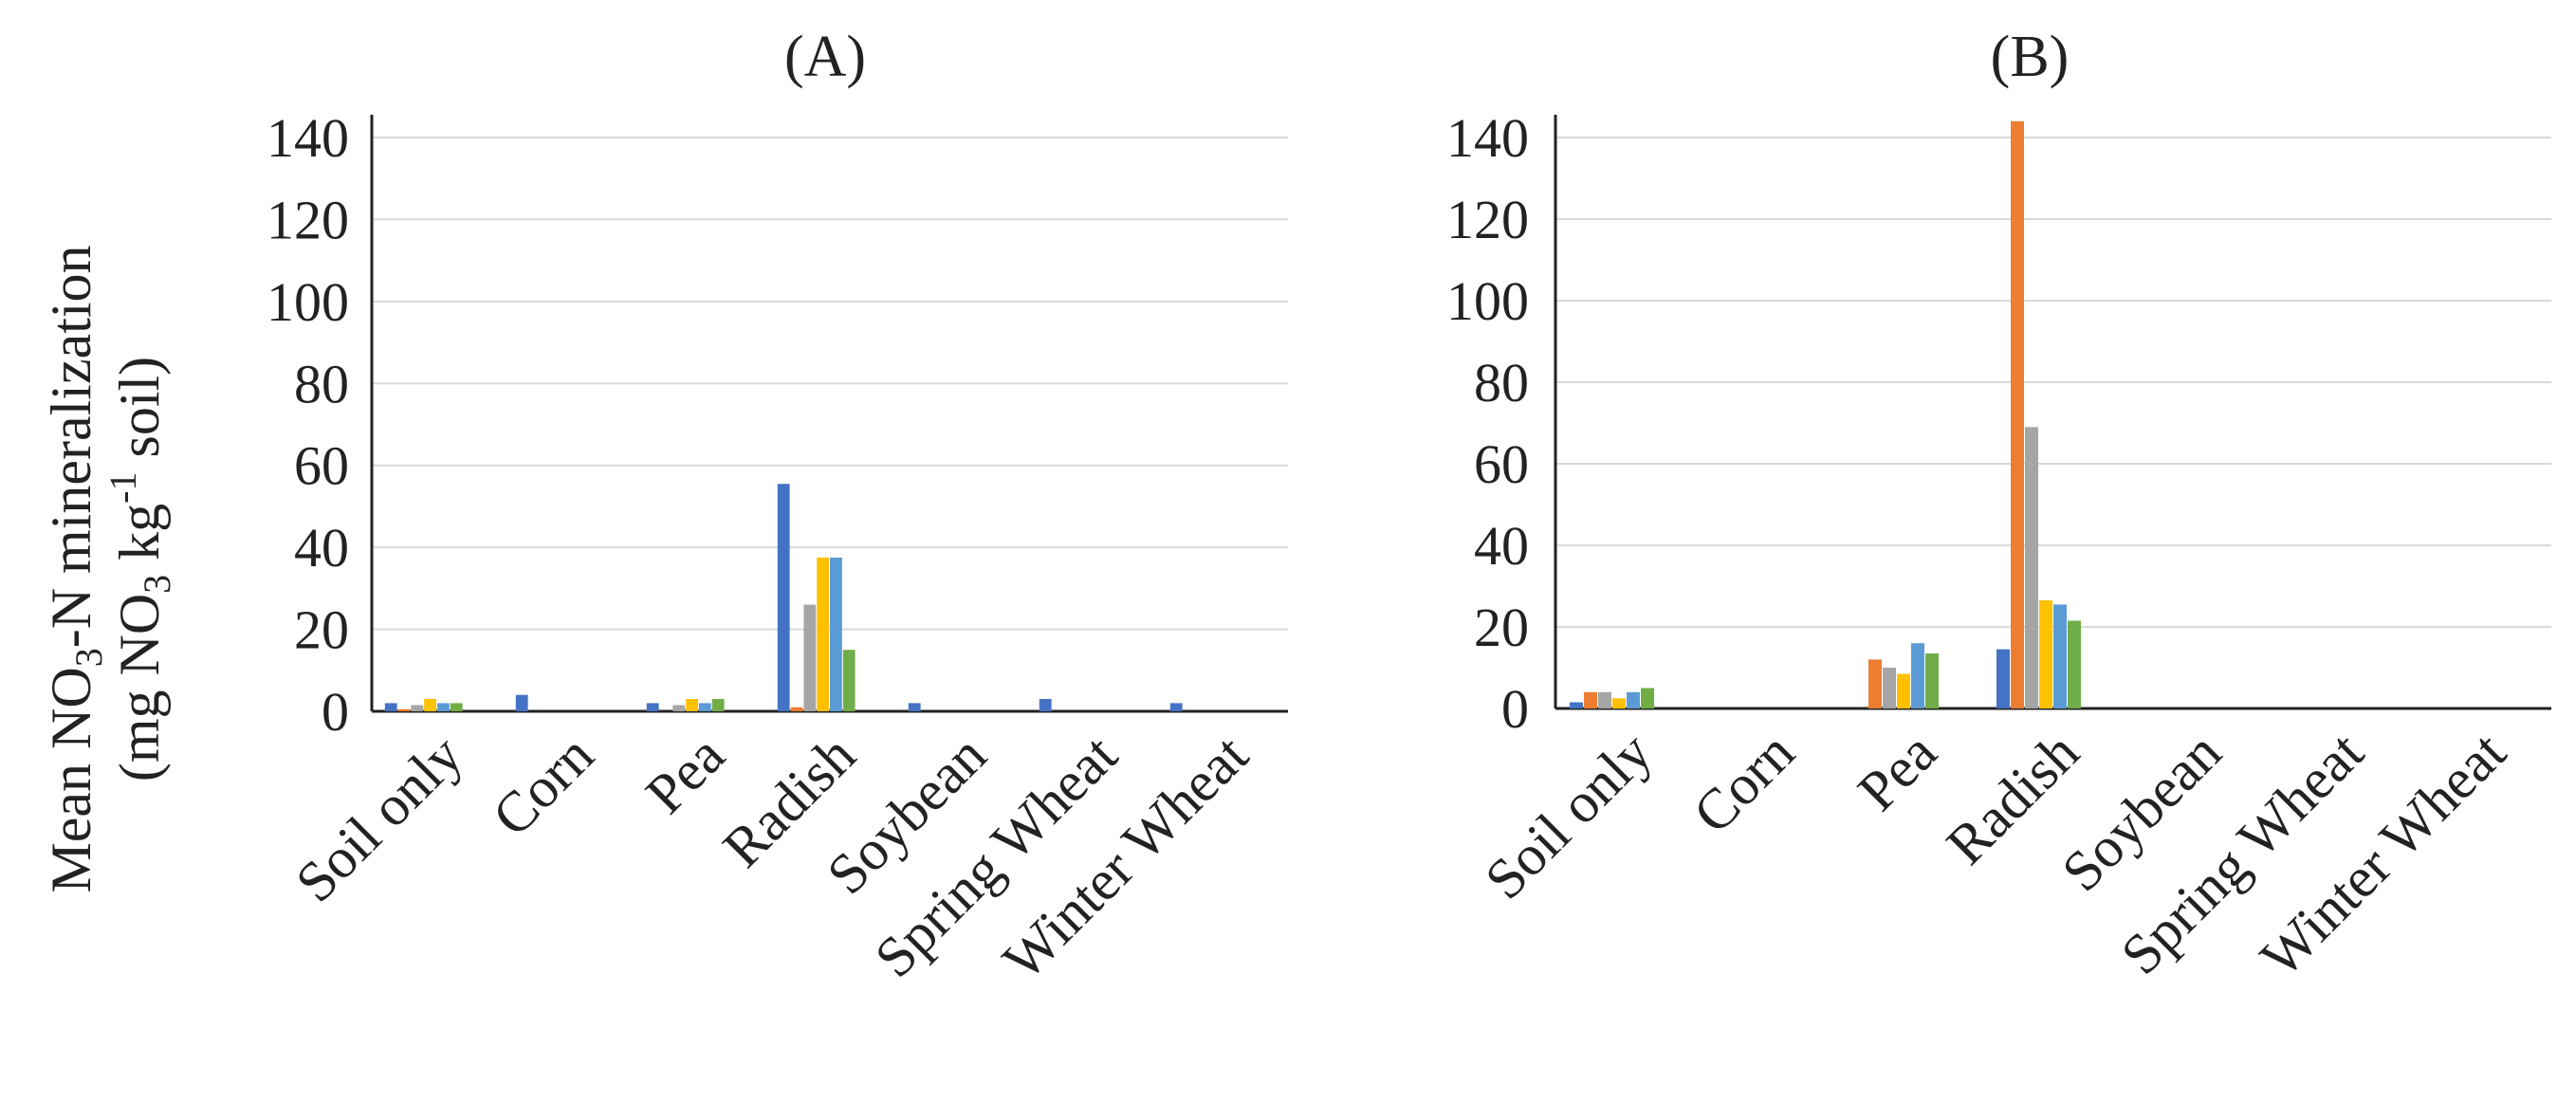  Describe the element at coordinates (139, 687) in the screenshot. I see `y-label-line2: (mg NO` at that location.